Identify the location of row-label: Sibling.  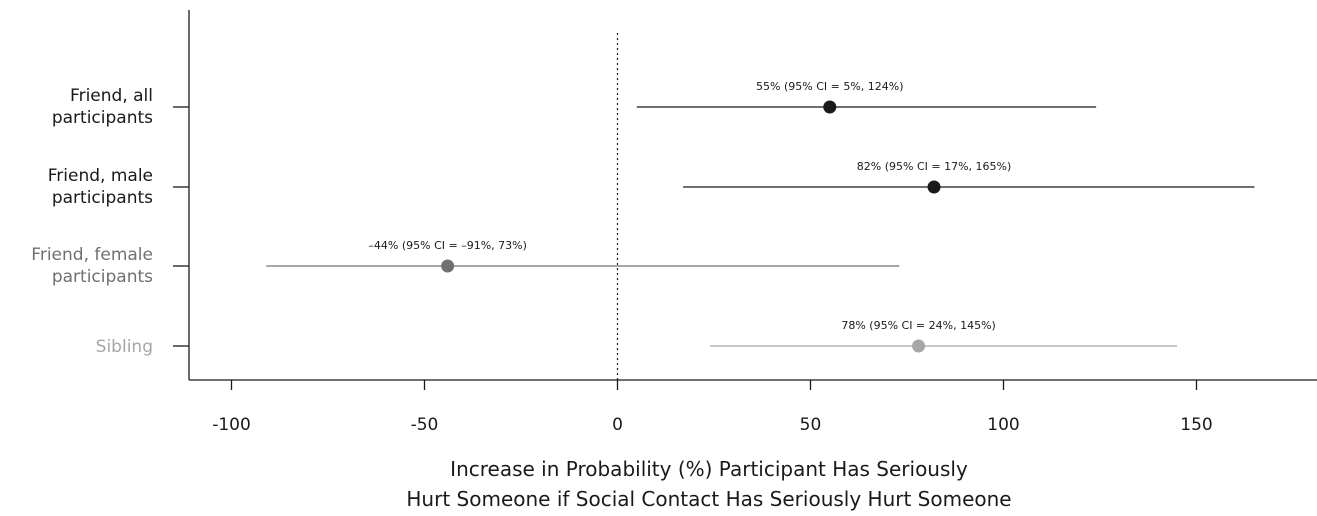
(124, 347).